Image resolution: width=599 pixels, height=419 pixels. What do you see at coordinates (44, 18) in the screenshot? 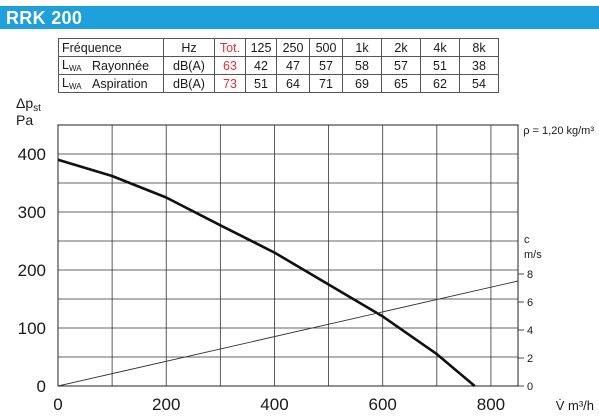
I see `product-title: RRK 200` at bounding box center [44, 18].